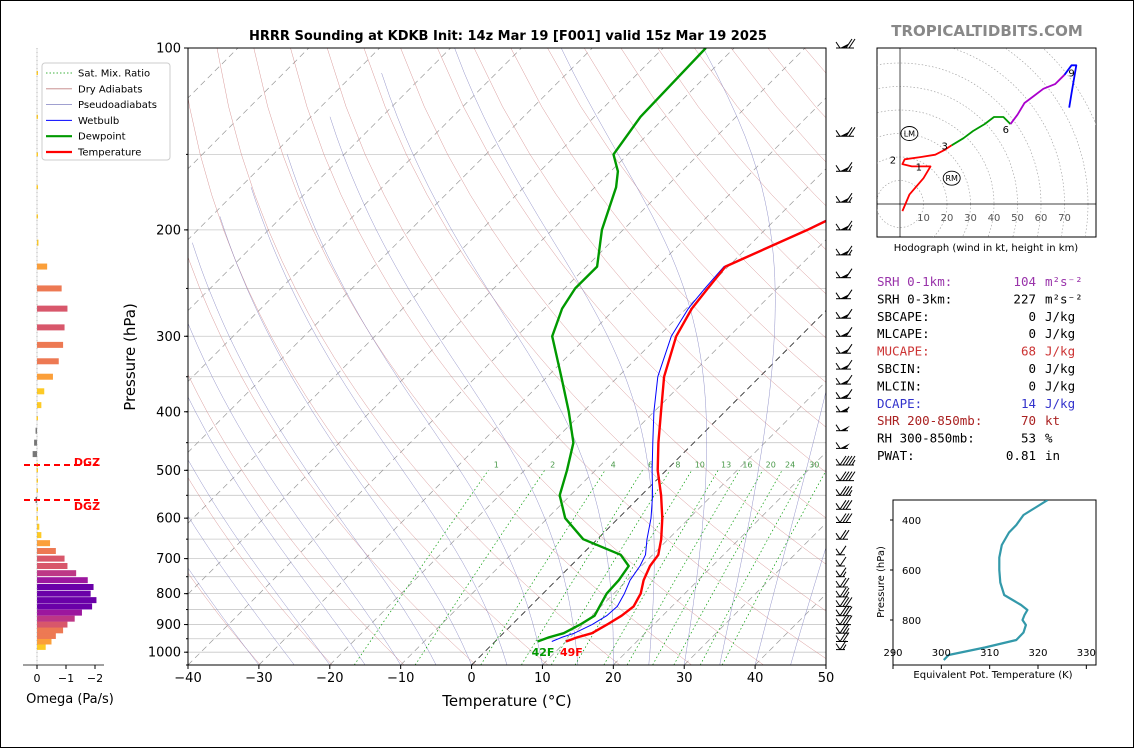 The height and width of the screenshot is (748, 1134). I want to click on index-label: PWAT:, so click(896, 455).